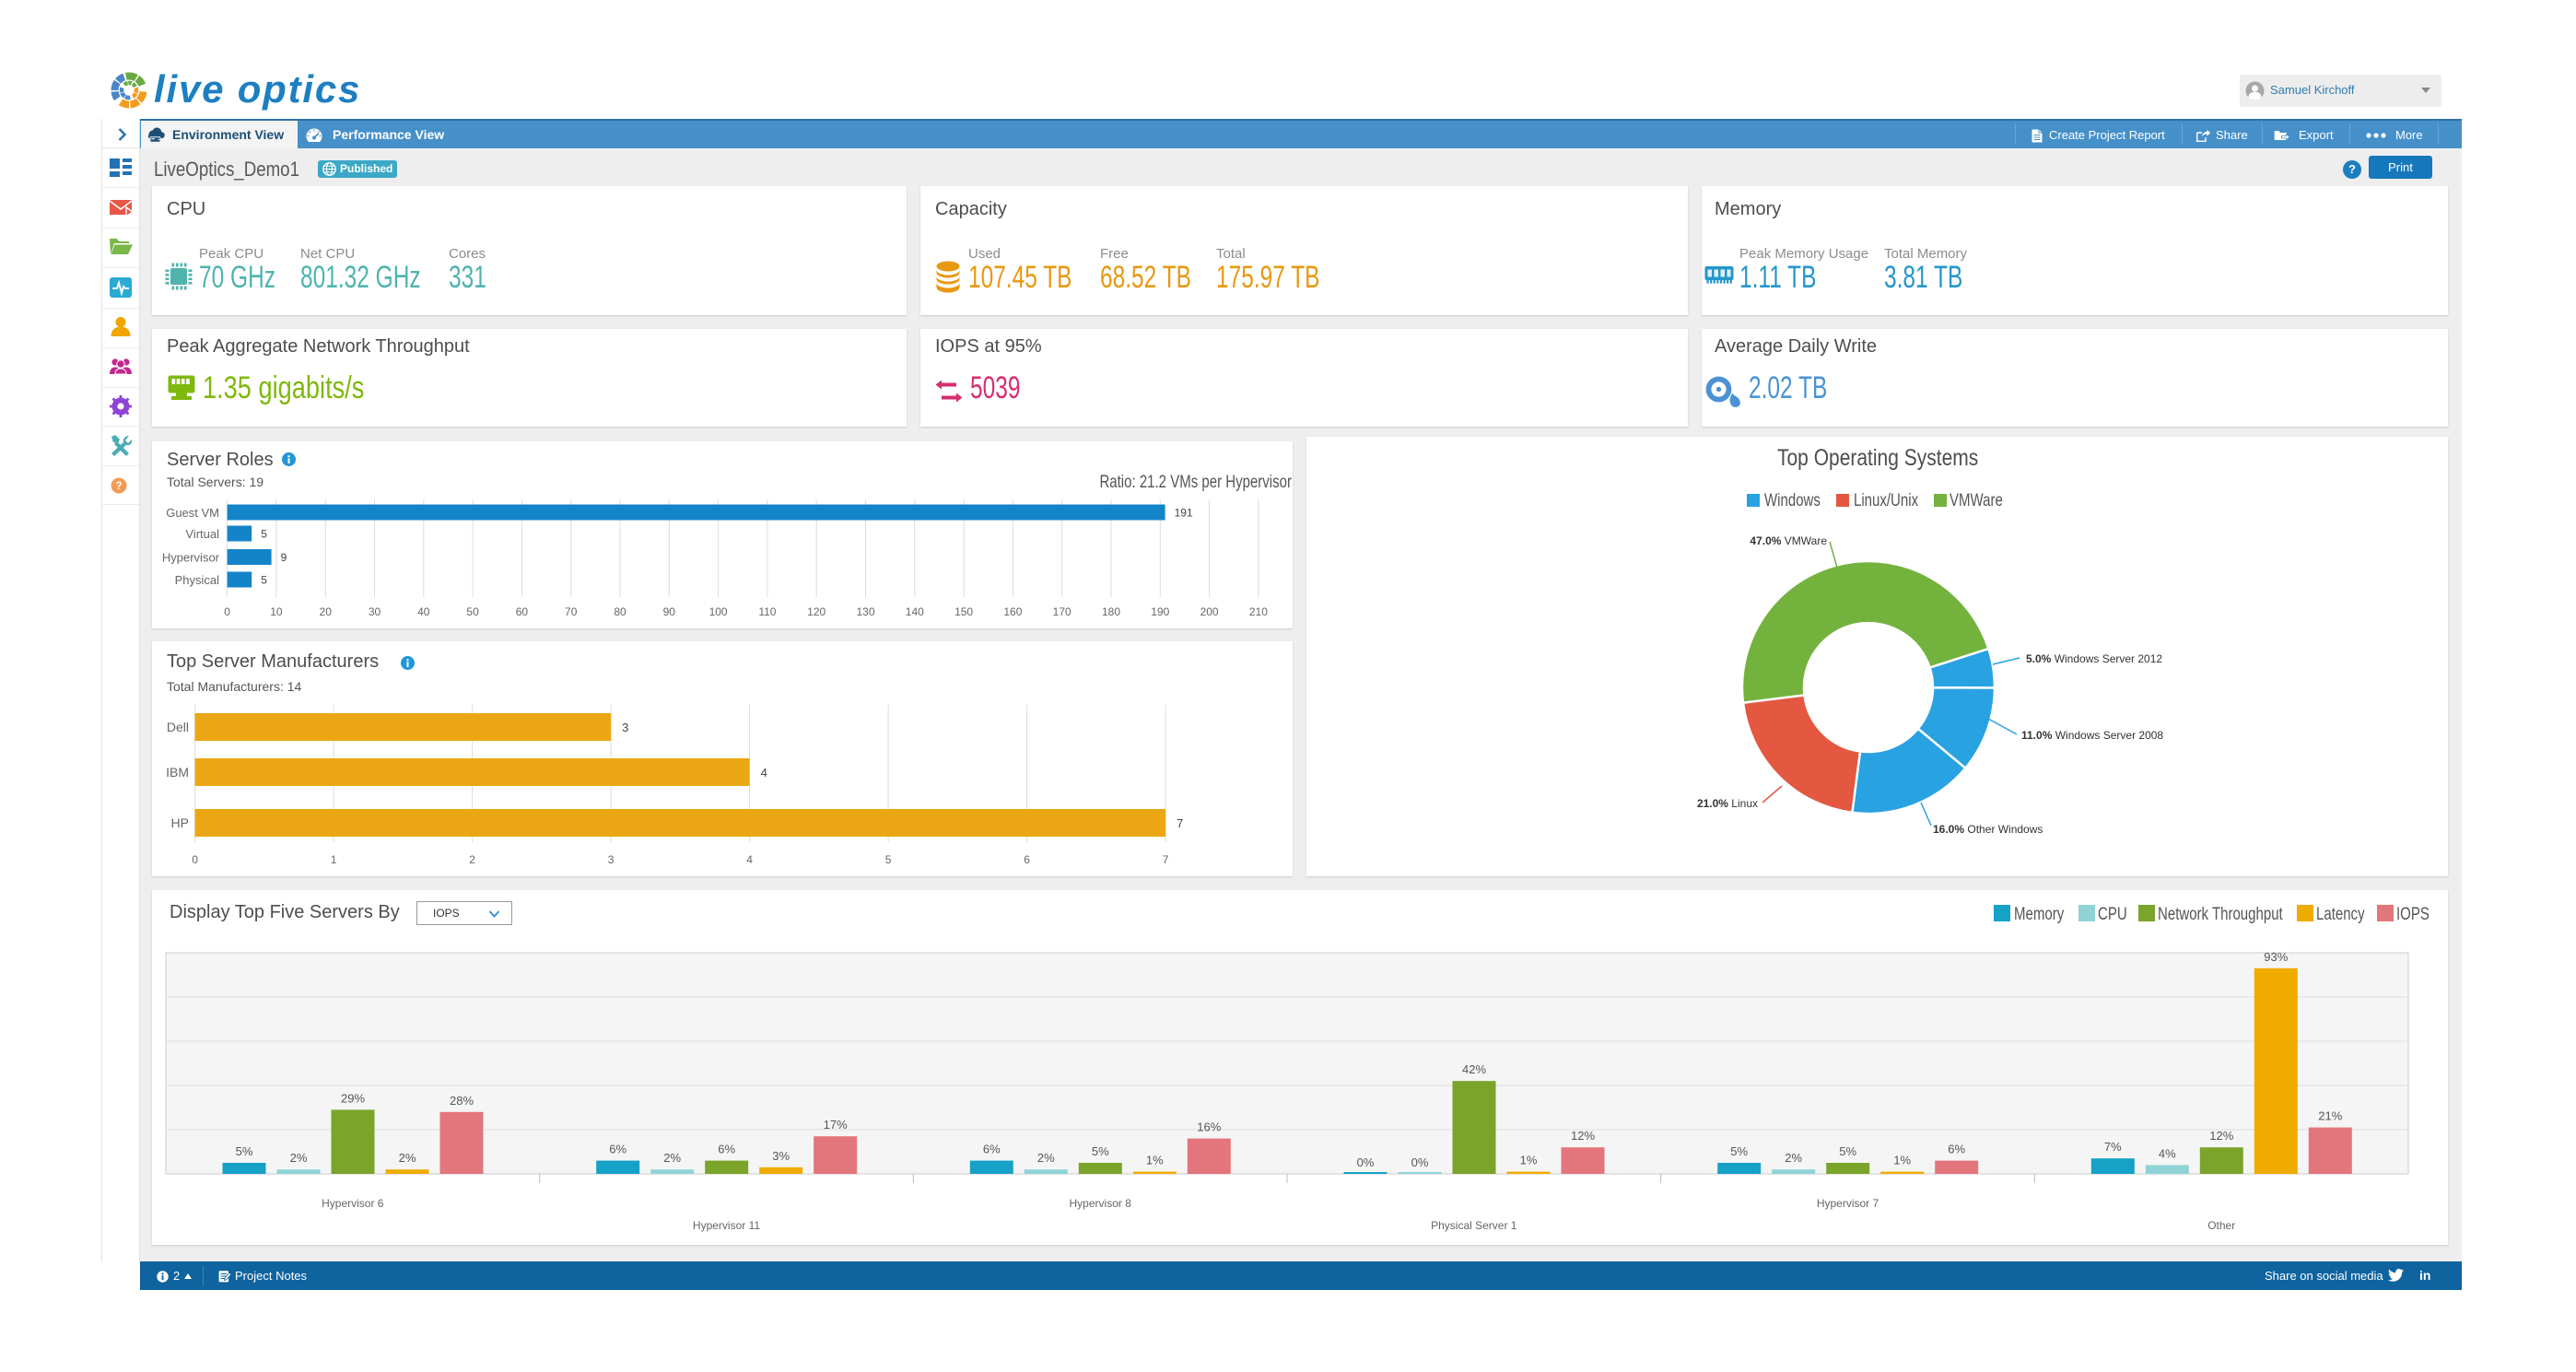 This screenshot has height=1372, width=2576. Describe the element at coordinates (522, 611) in the screenshot. I see `svg-text: 60` at that location.